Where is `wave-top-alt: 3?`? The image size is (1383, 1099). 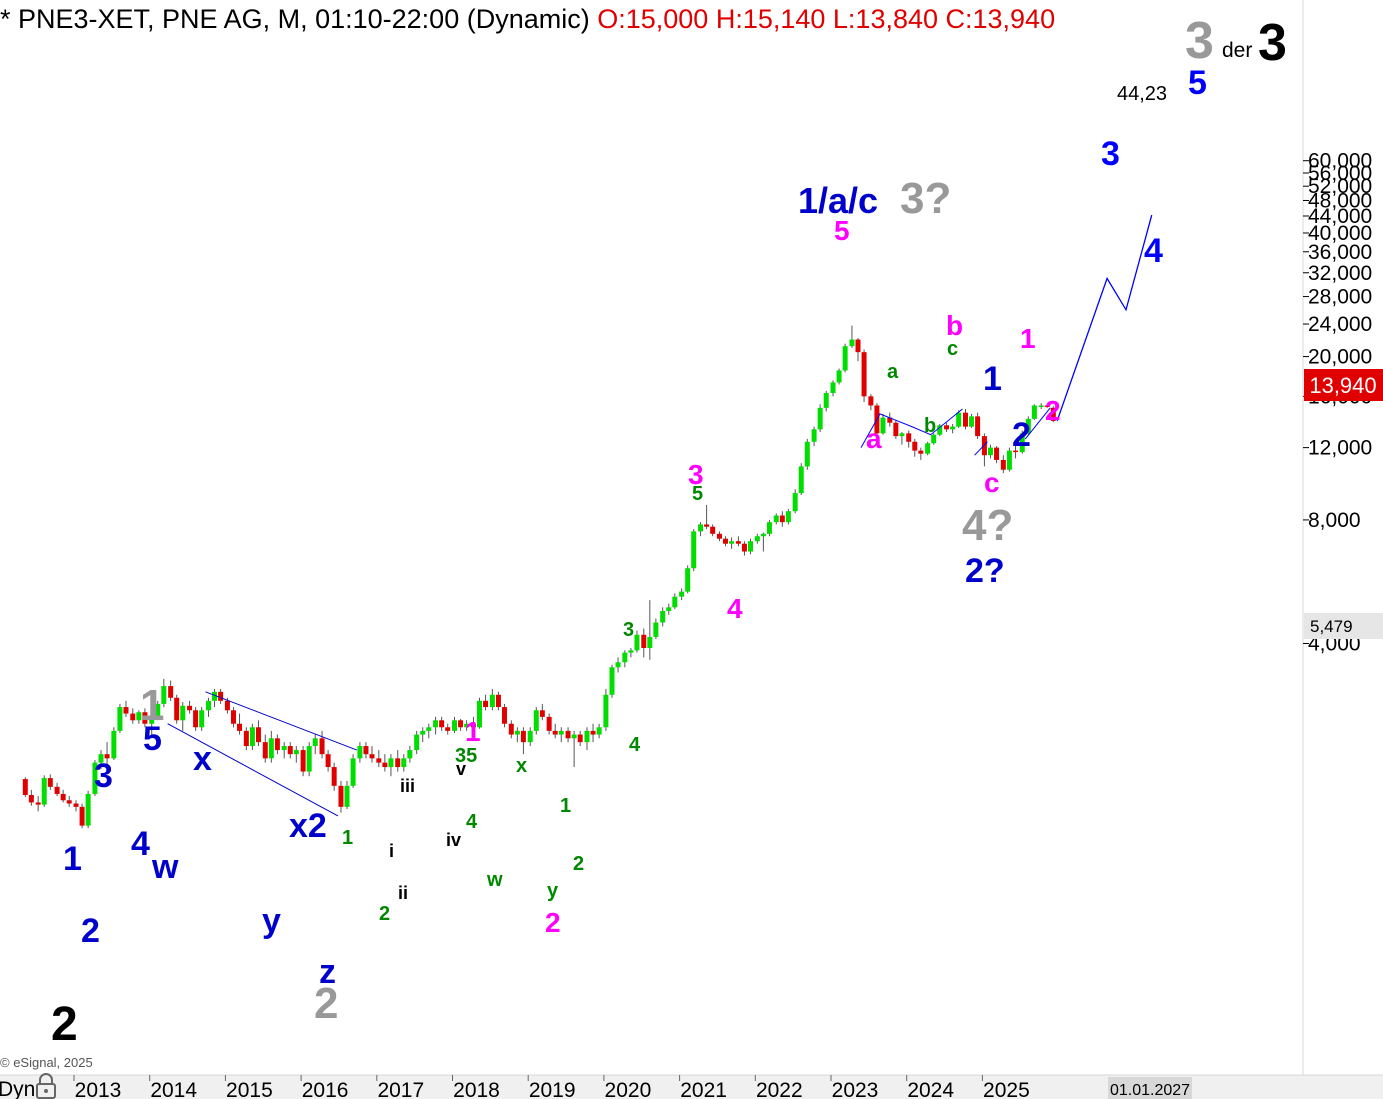 wave-top-alt: 3? is located at coordinates (925, 198).